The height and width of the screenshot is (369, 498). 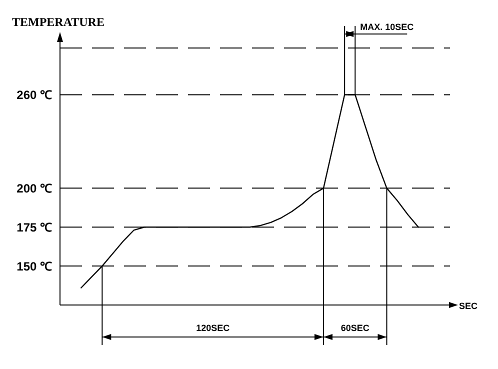 I want to click on text: MAX. 10SEC, so click(x=387, y=27).